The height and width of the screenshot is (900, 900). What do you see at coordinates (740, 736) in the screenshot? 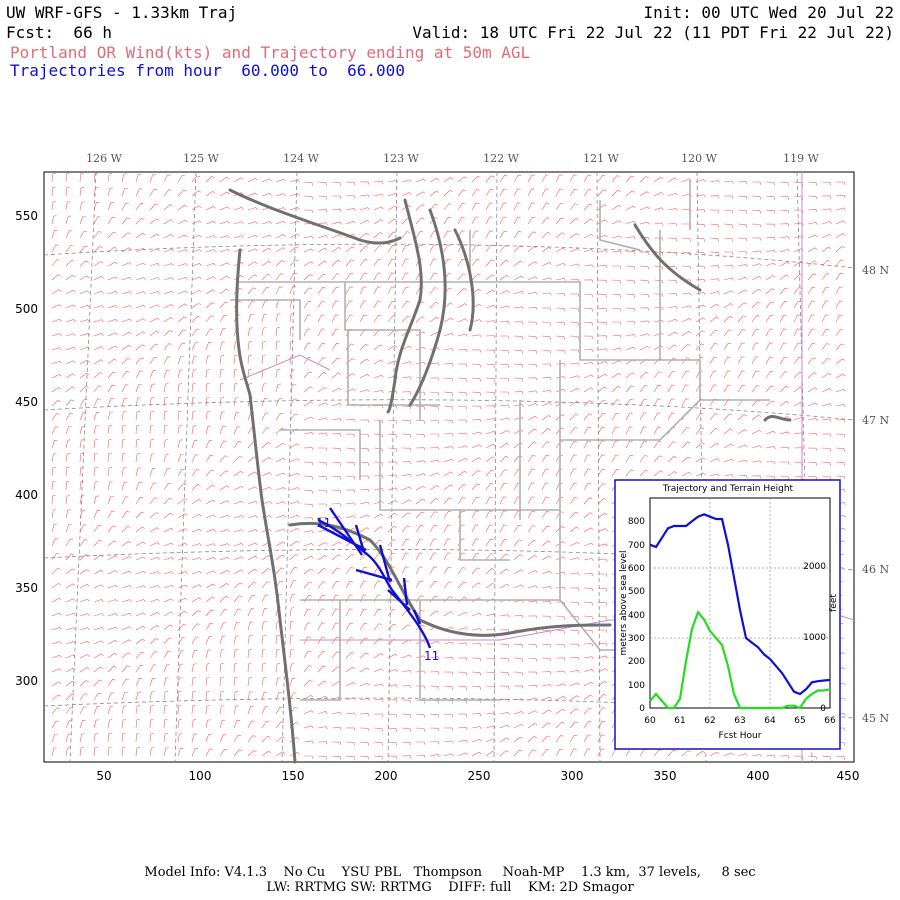
I see `inset-xlabel: Fcst Hour` at bounding box center [740, 736].